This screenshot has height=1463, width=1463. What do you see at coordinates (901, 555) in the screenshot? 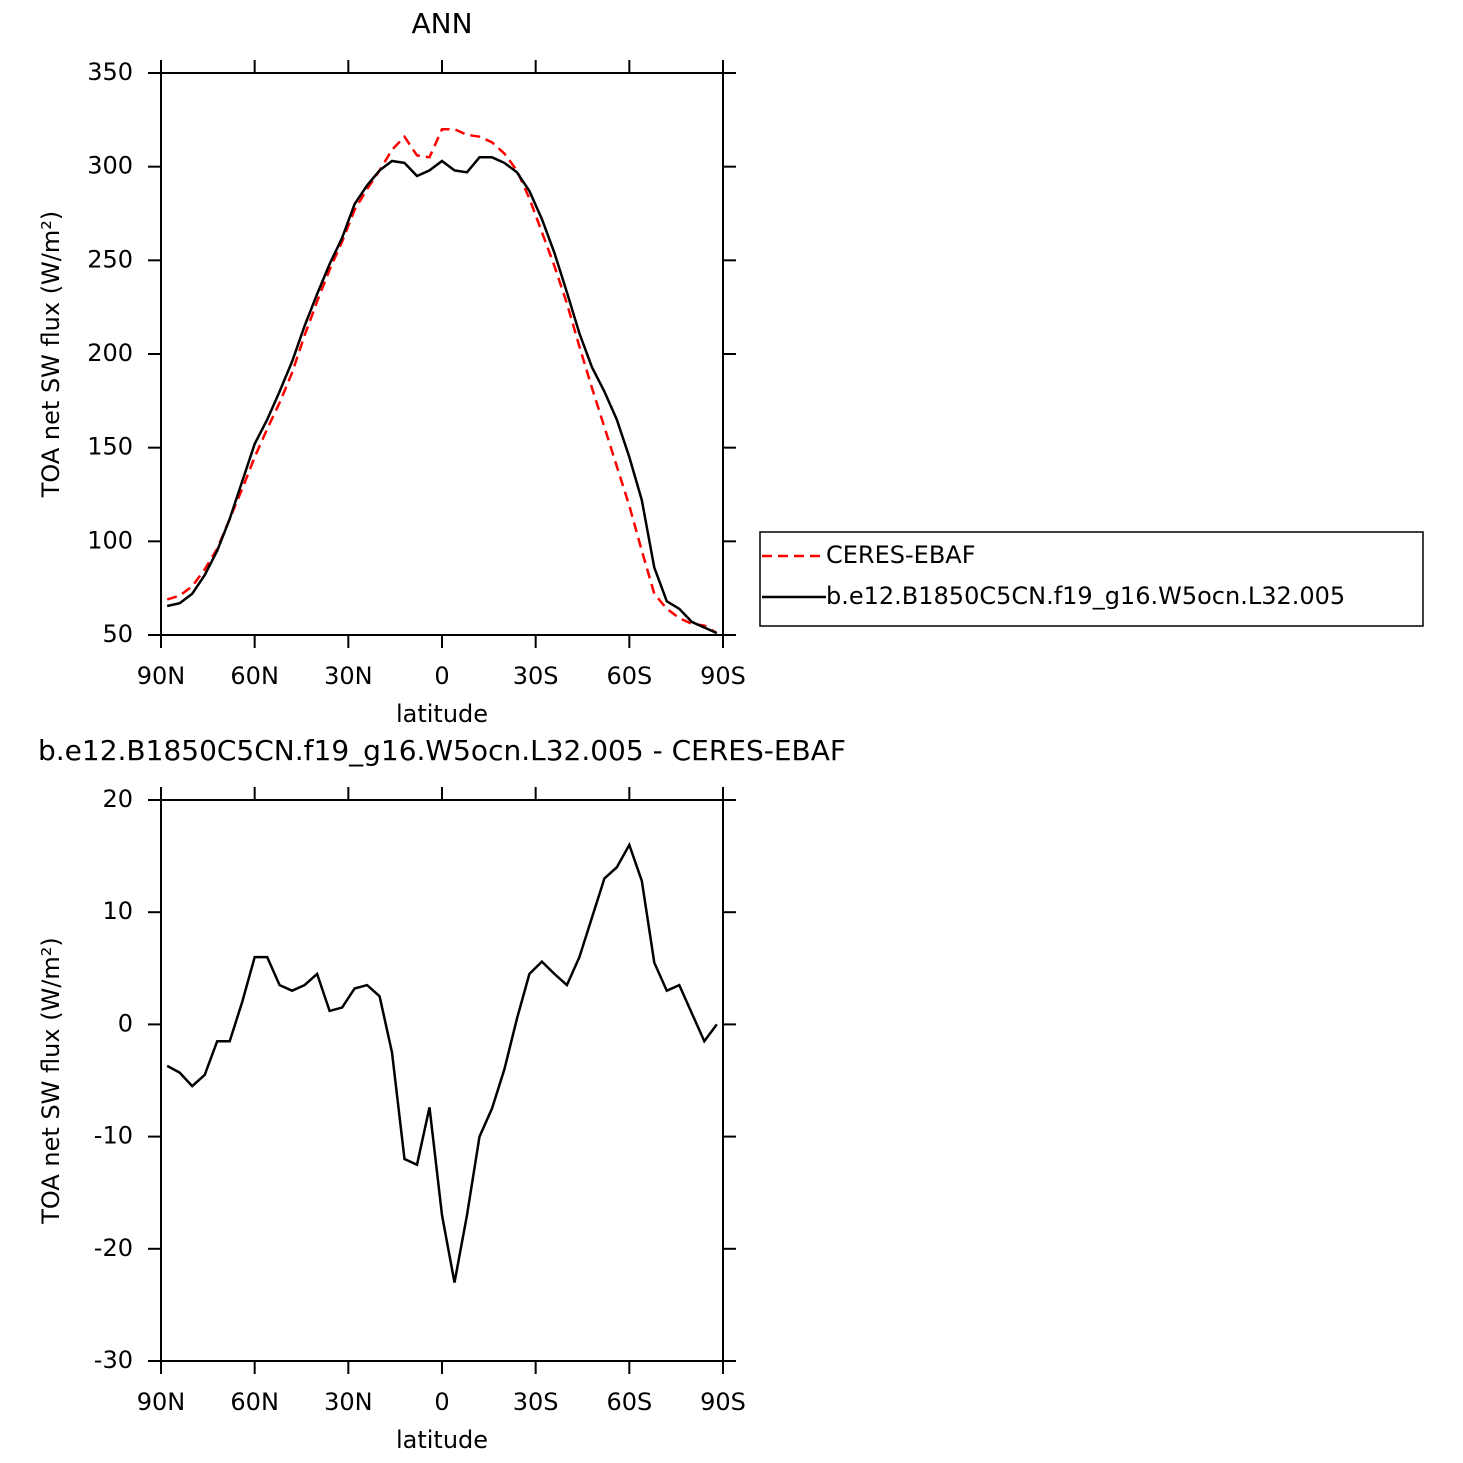
I see `legend-label: CERES-EBAF` at bounding box center [901, 555].